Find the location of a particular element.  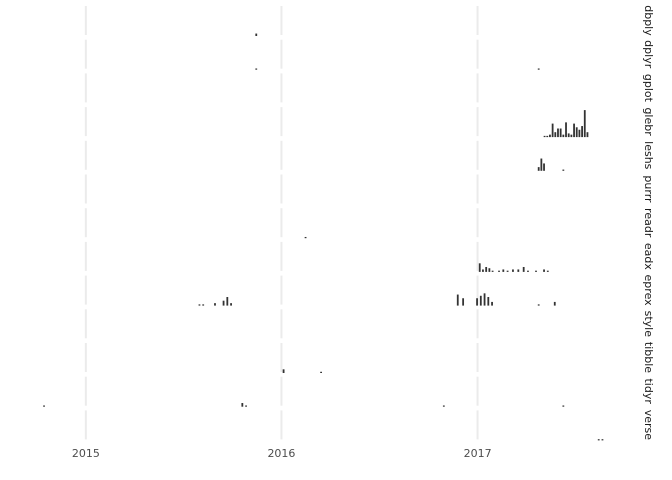

facet-label-dbply: dbply is located at coordinates (648, 20).